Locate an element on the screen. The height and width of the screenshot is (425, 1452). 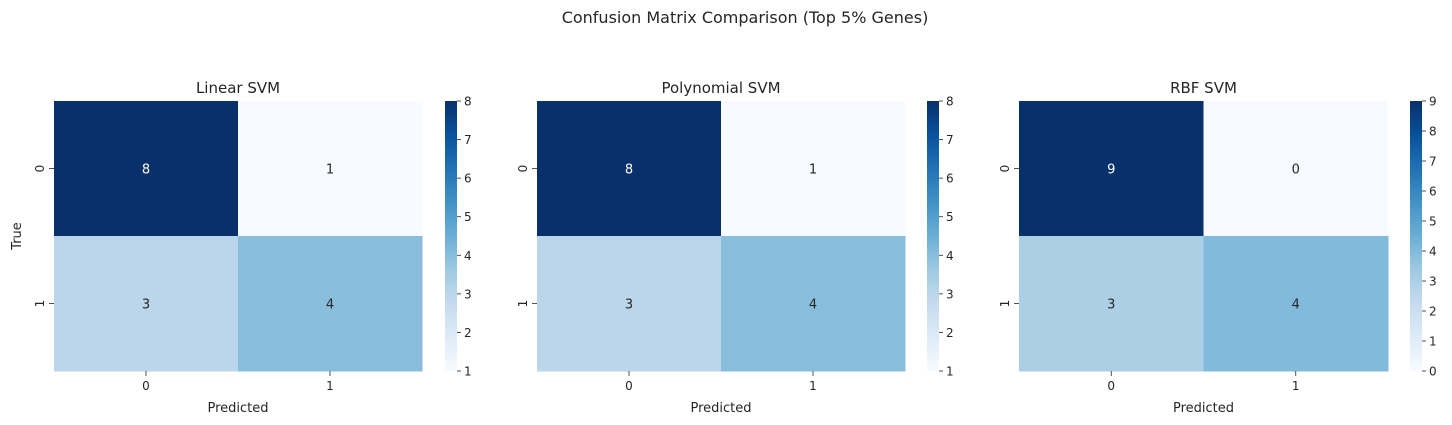
y-axis-label: True is located at coordinates (17, 236).